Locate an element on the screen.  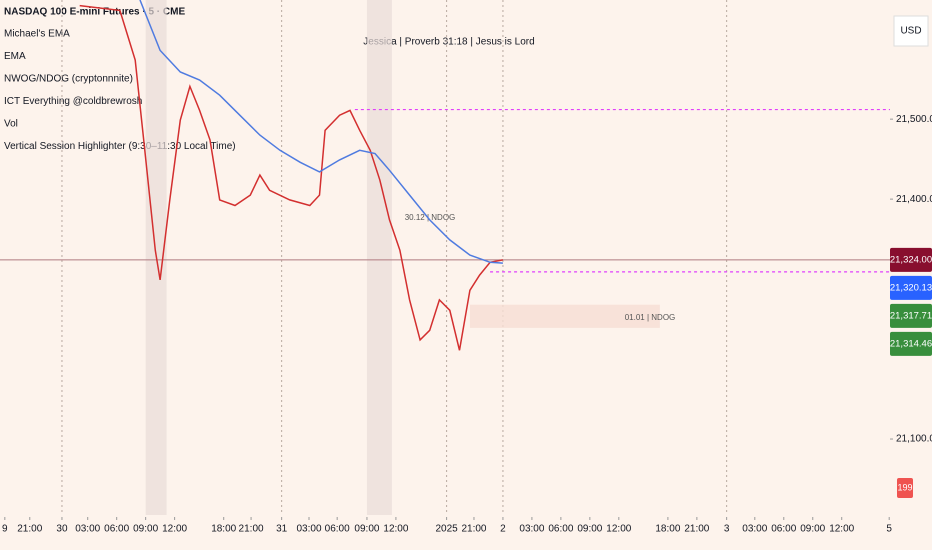
price-tag-label: 21,317.71 is located at coordinates (911, 315).